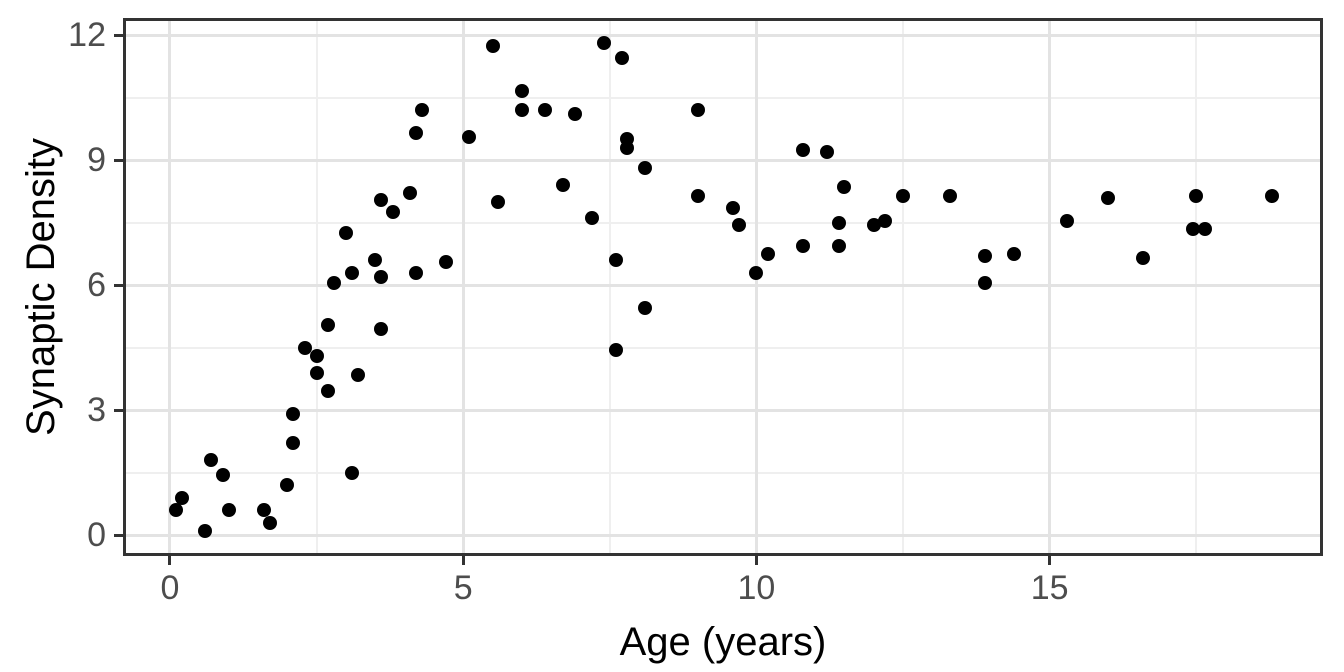  What do you see at coordinates (96, 285) in the screenshot?
I see `y-tick-label: 6` at bounding box center [96, 285].